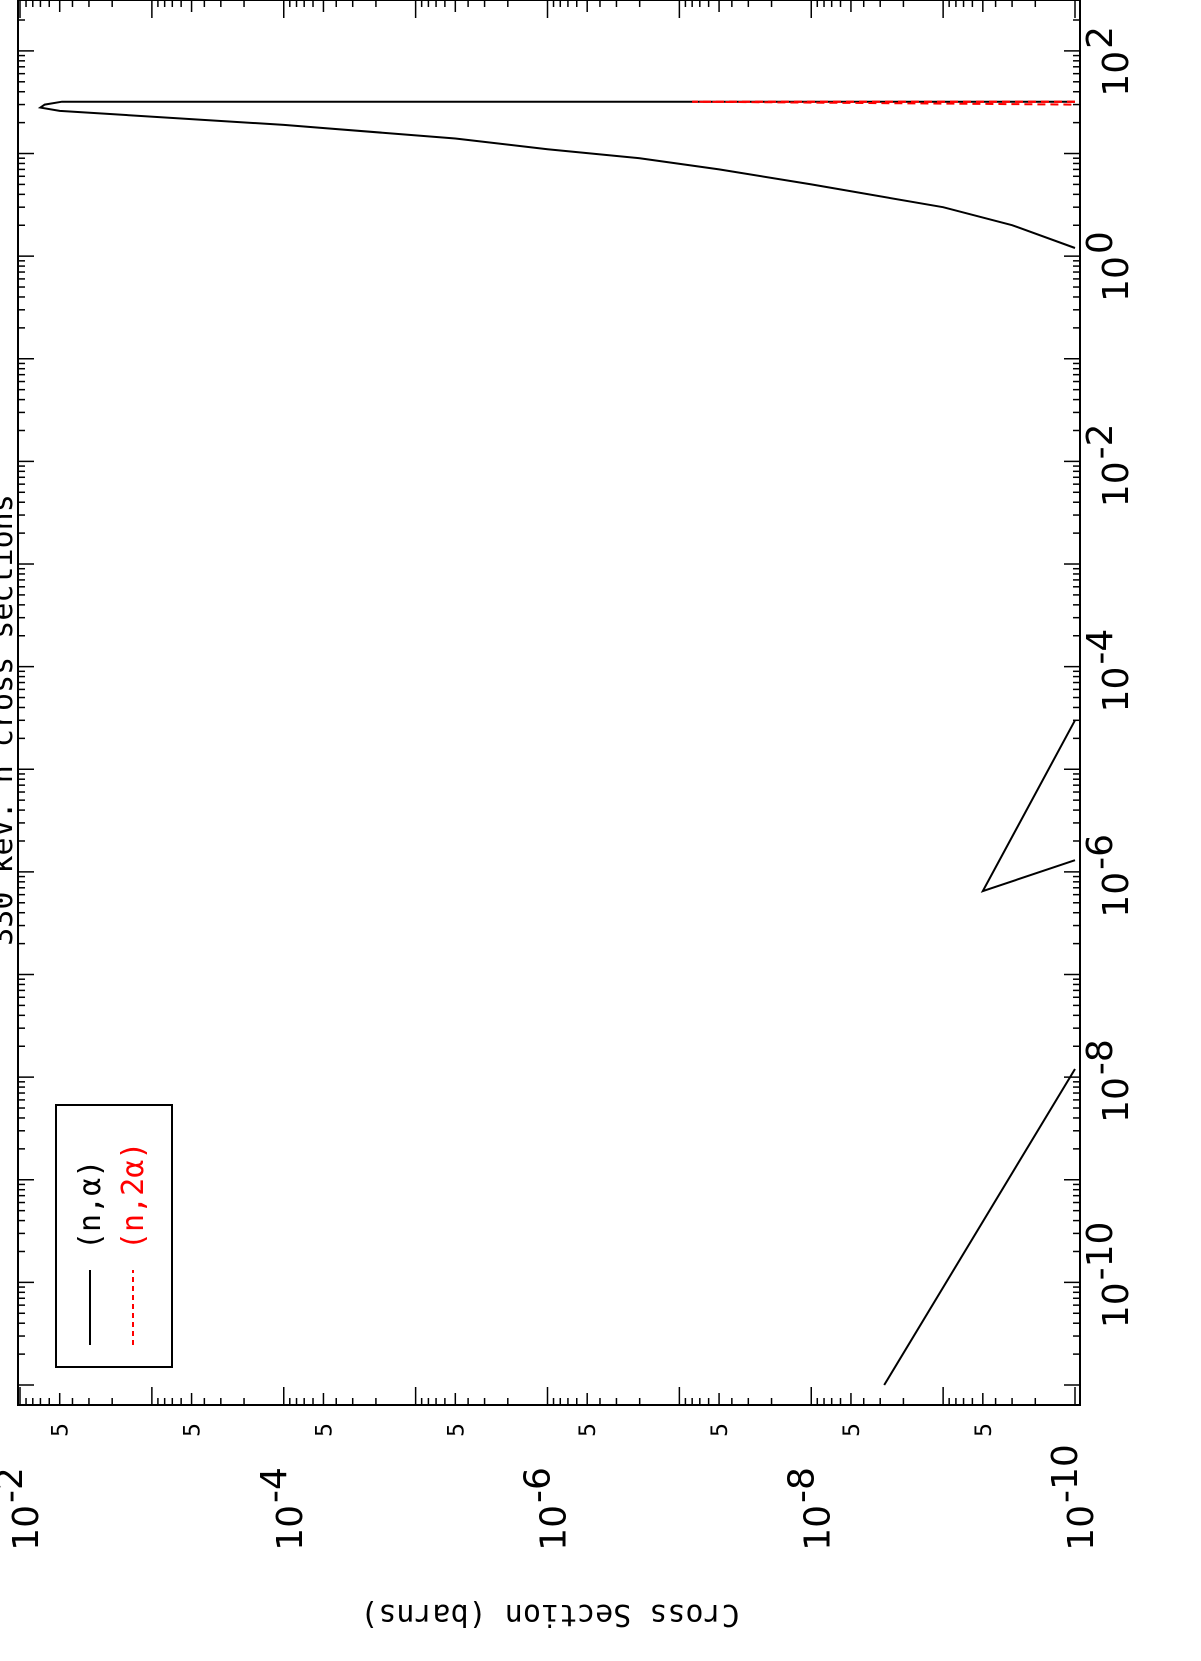 This screenshot has width=1201, height=1661. What do you see at coordinates (15, 1485) in the screenshot?
I see `y-tick-exponent: -2` at bounding box center [15, 1485].